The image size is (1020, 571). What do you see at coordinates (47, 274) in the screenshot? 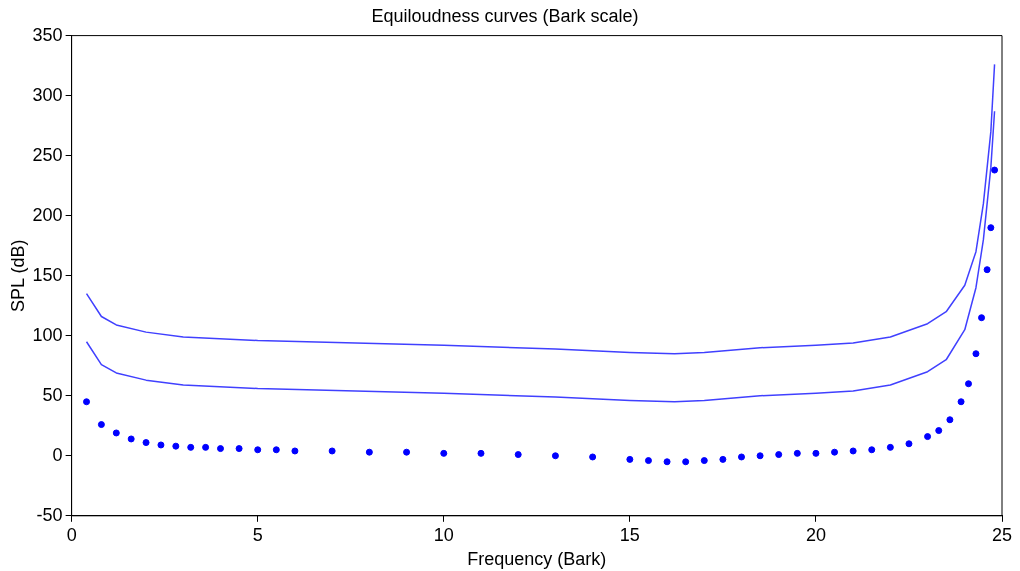
I see `y-tick-label: 150` at bounding box center [47, 274].